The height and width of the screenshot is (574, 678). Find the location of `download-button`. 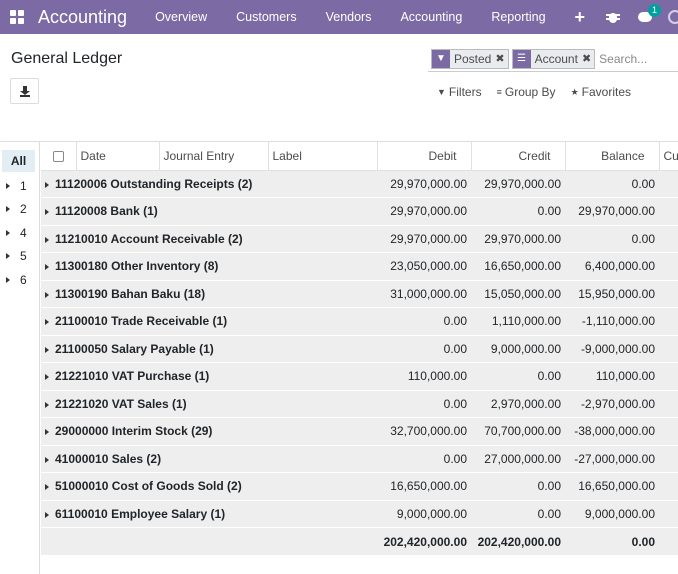

download-button is located at coordinates (24, 91).